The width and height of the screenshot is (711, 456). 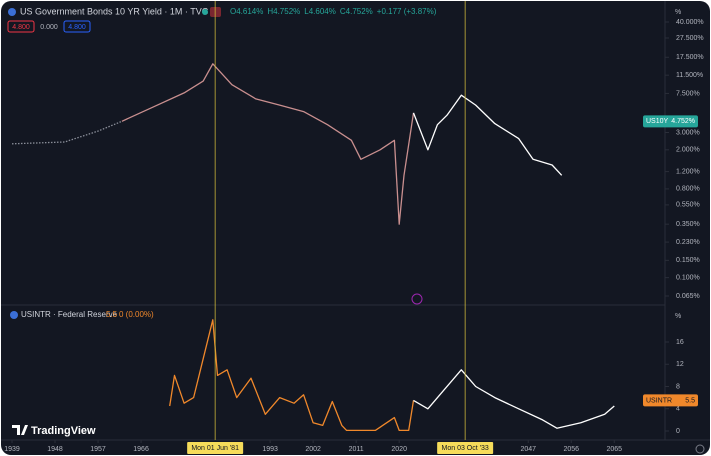 I want to click on order-box-label: 0.000, so click(x=49, y=27).